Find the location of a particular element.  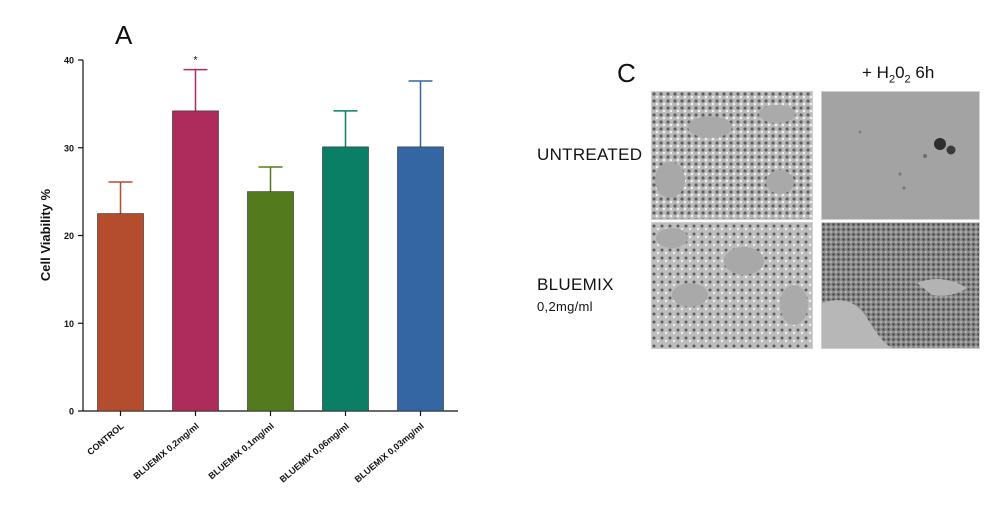

x-tick-label: BLUEMIX 0,1mg/ml is located at coordinates (241, 451).